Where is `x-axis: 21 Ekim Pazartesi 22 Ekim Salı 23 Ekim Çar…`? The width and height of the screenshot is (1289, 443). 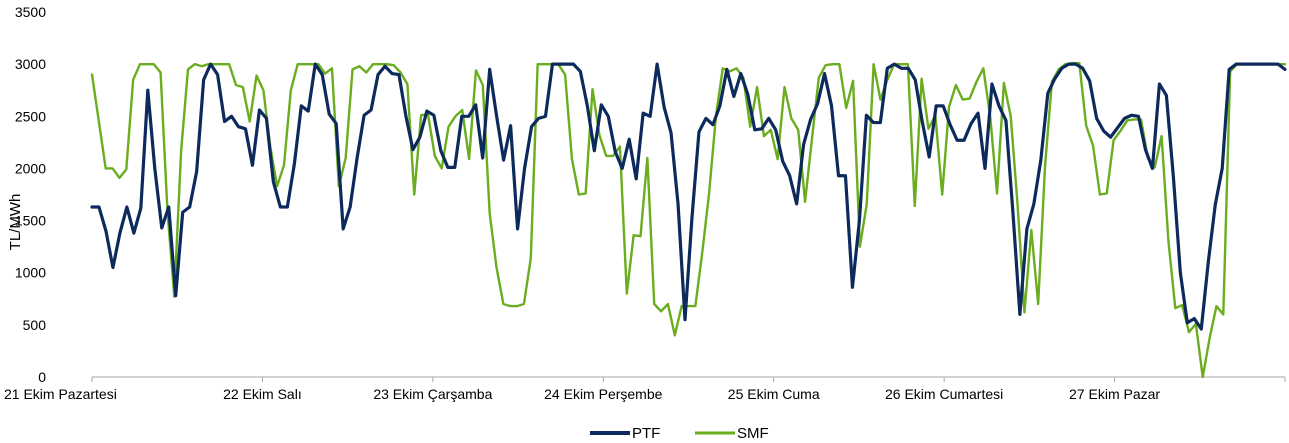 x-axis: 21 Ekim Pazartesi 22 Ekim Salı 23 Ekim Çar… is located at coordinates (645, 389).